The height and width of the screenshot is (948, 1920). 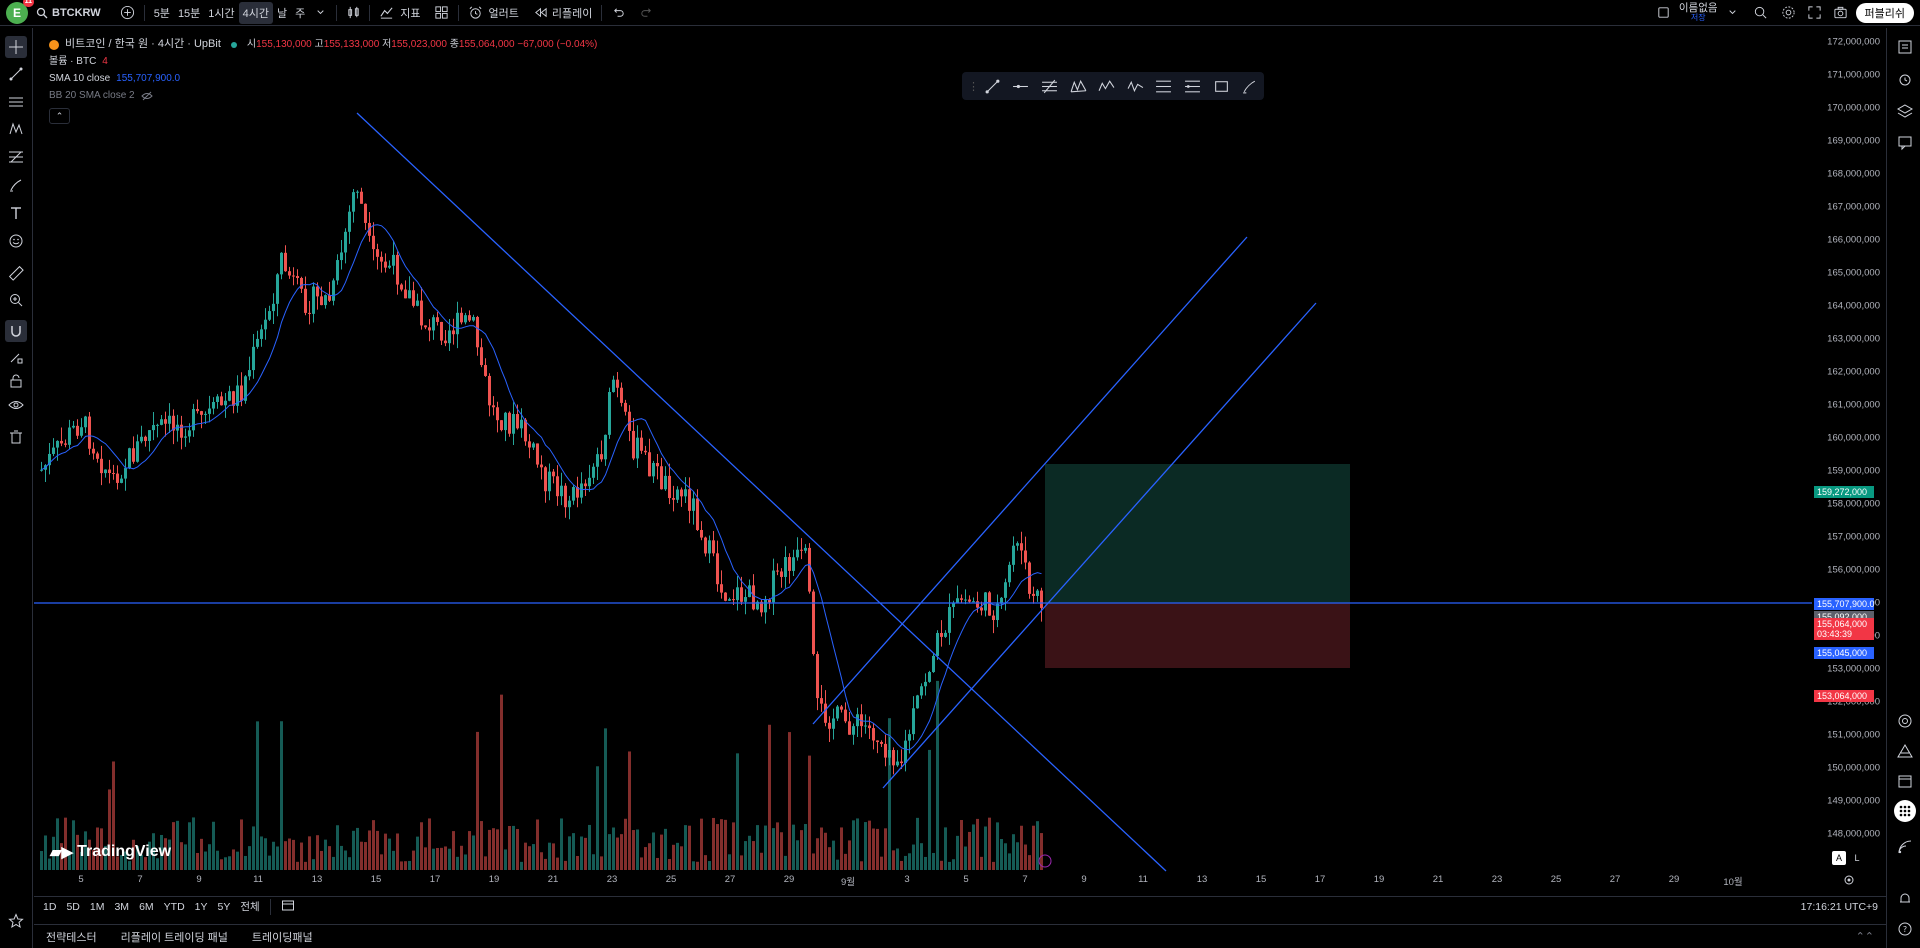 I want to click on fav-trendline-tool, so click(x=992, y=86).